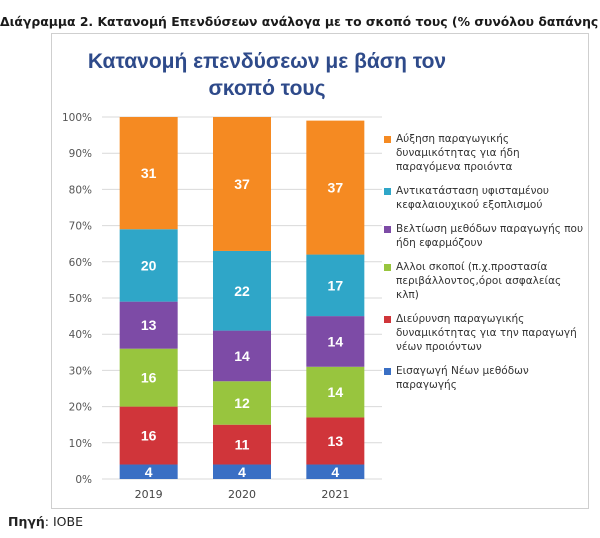  I want to click on y-tick-label: 0%, so click(83, 480).